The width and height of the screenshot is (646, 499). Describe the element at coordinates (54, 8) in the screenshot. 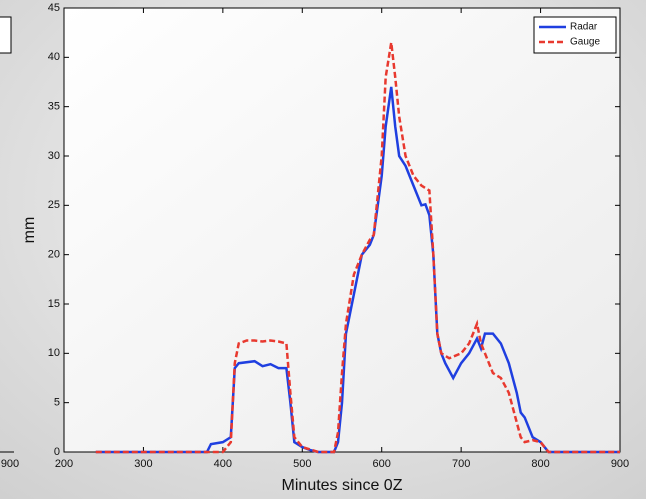

I see `y-tick-label: 45` at that location.